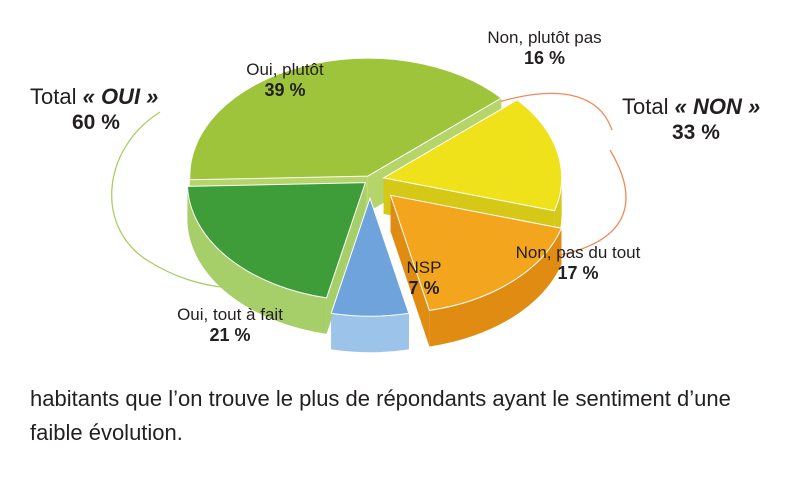 This screenshot has width=791, height=490. I want to click on slice-value: 39 %, so click(285, 89).